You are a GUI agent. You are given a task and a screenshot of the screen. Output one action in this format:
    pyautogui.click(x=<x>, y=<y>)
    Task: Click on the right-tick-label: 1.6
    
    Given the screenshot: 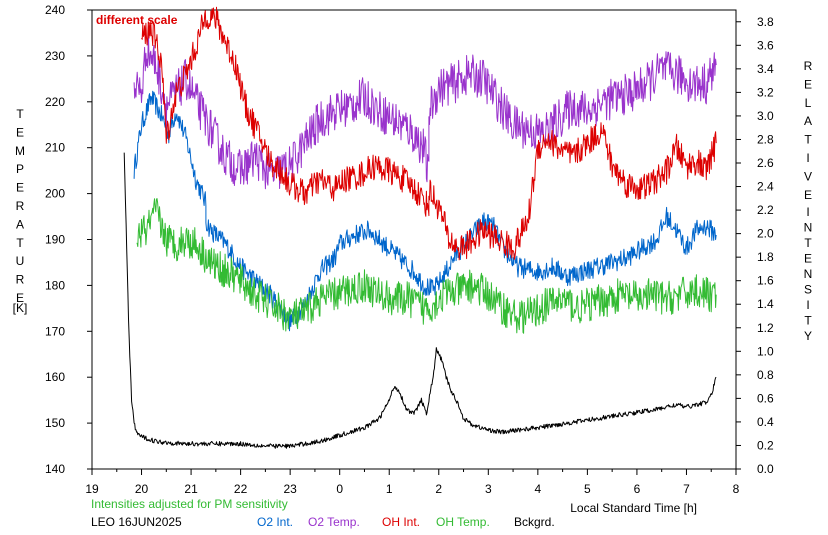 What is the action you would take?
    pyautogui.click(x=765, y=281)
    